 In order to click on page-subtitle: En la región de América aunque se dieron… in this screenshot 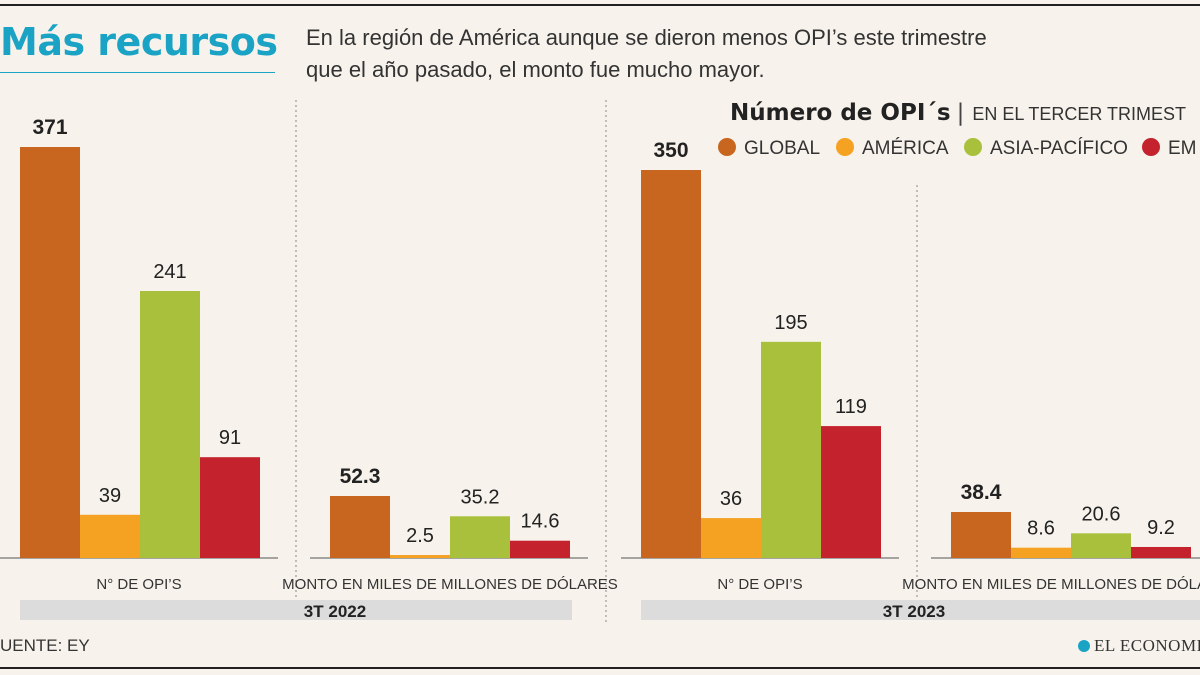, I will do `click(646, 53)`.